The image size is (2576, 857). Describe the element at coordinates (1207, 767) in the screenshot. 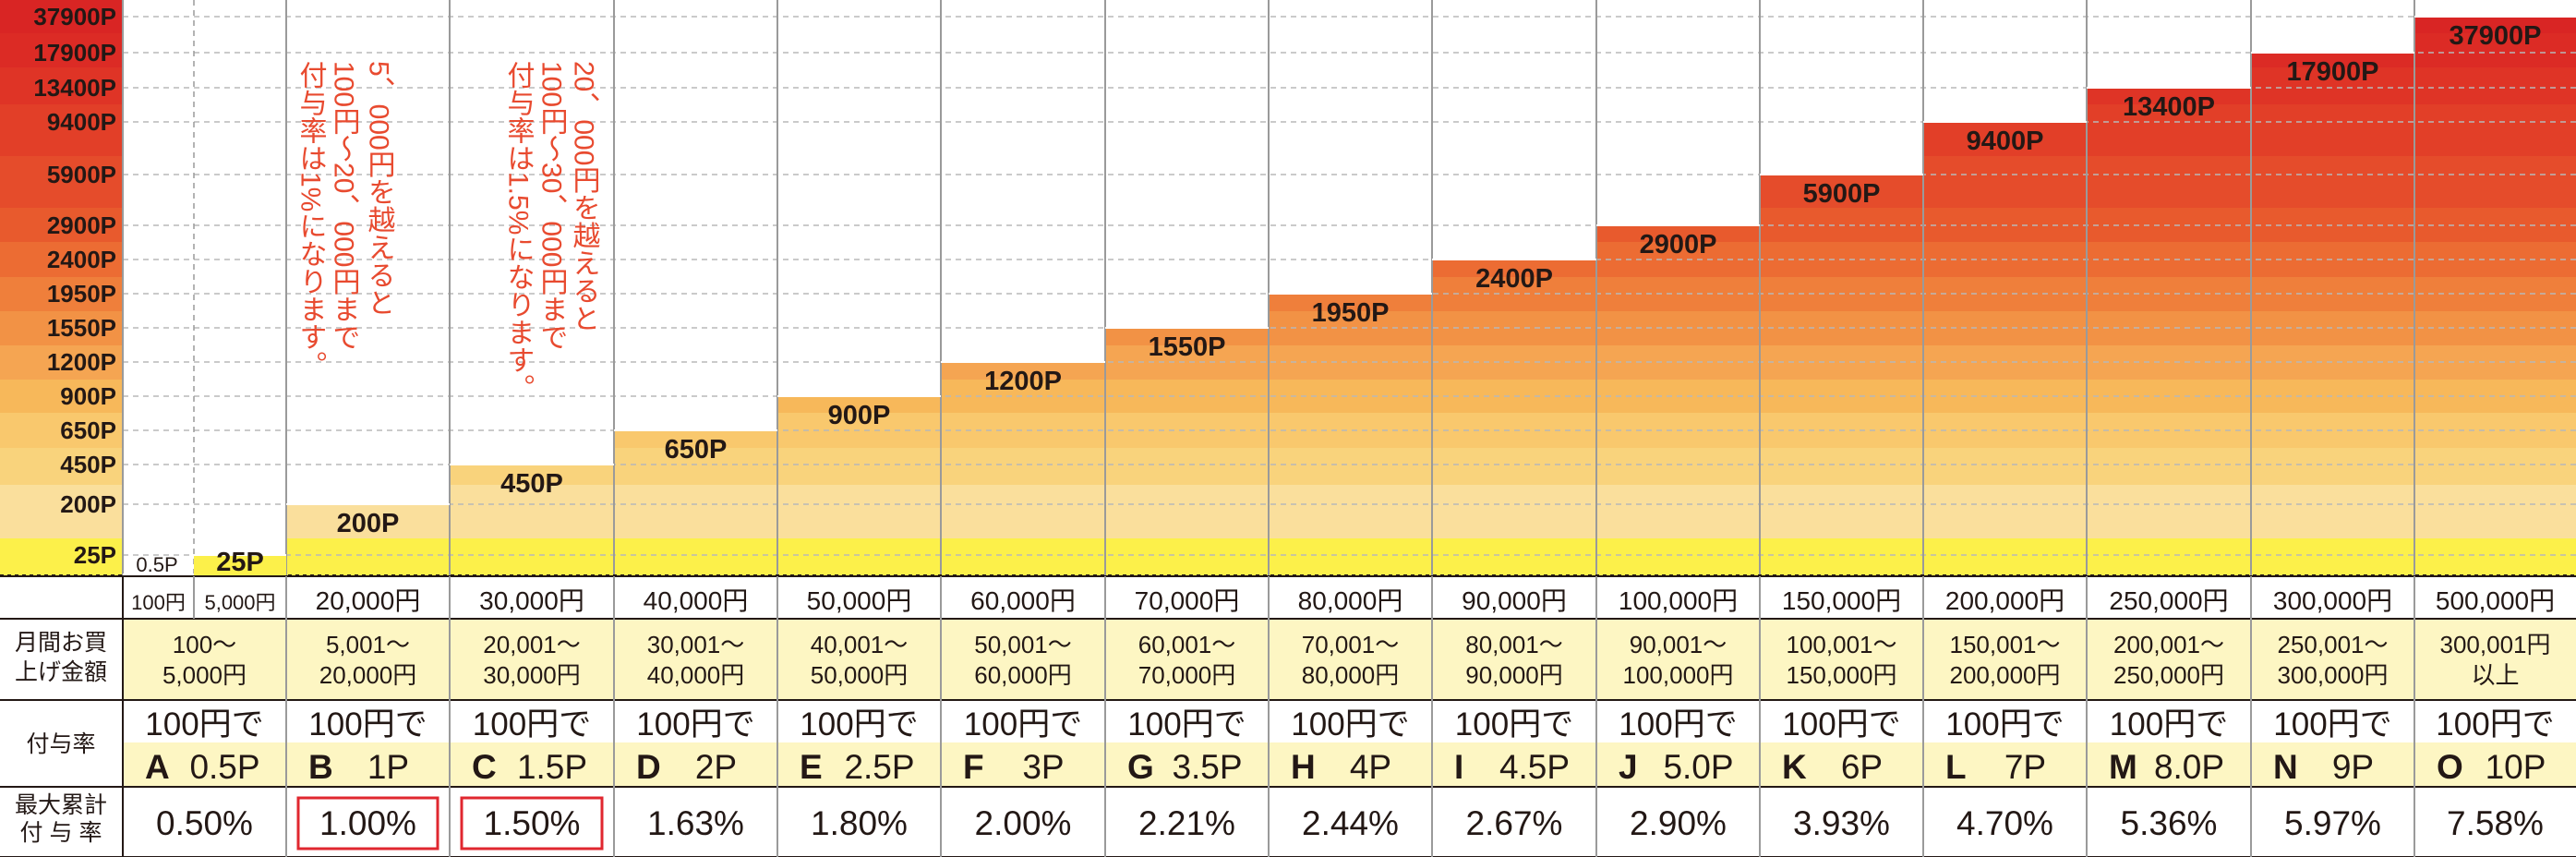

I see `rate-points: 3.5P` at that location.